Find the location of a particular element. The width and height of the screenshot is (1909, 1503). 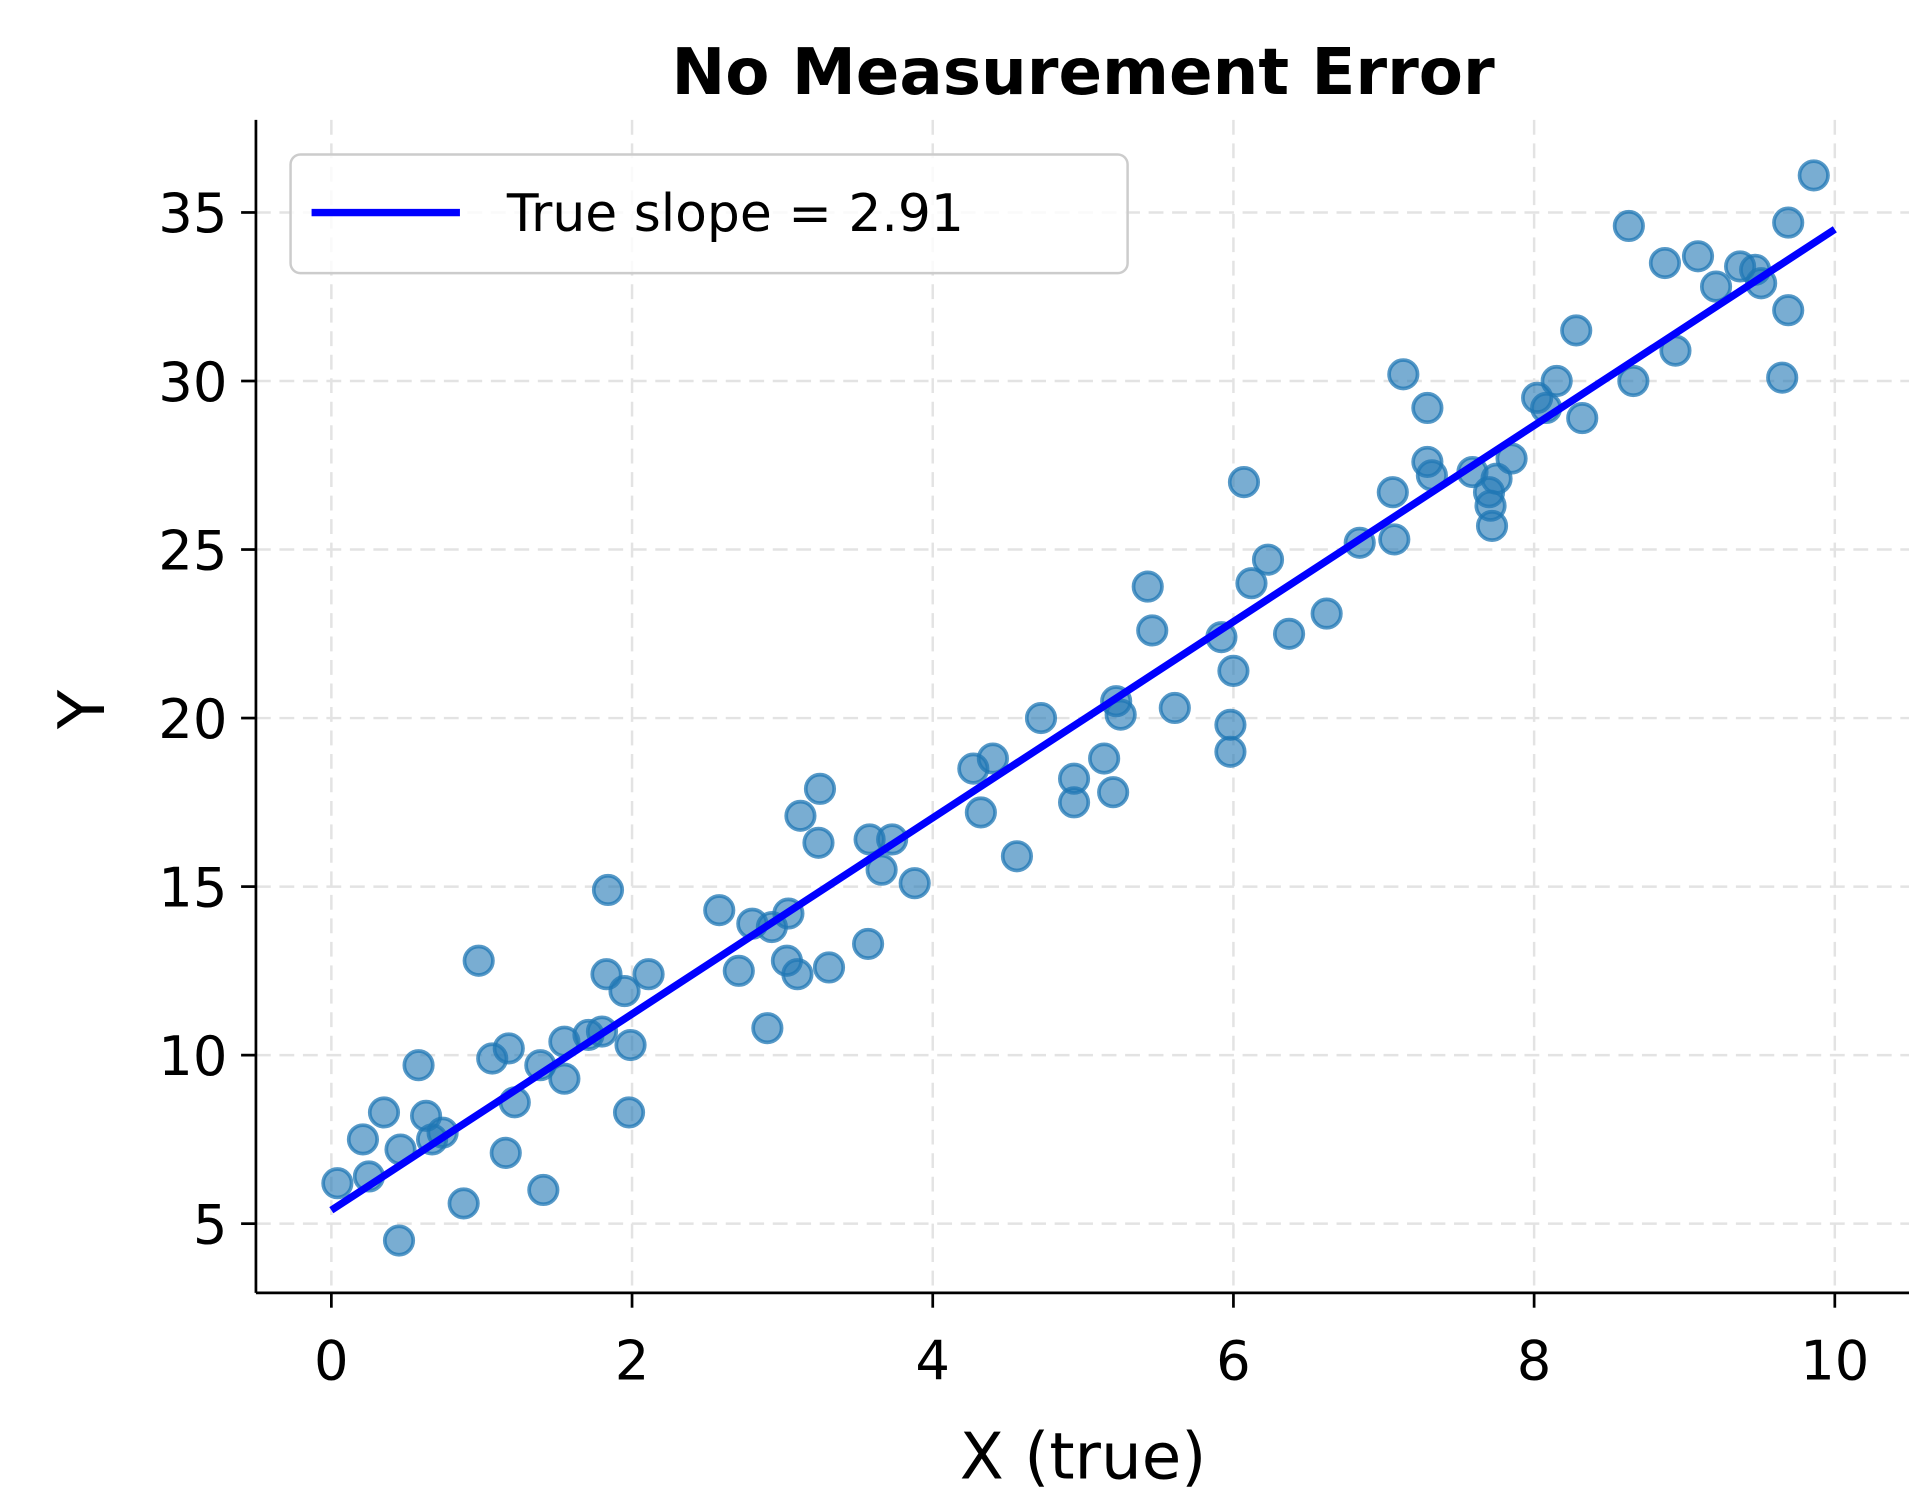

x-tick-label: 0 is located at coordinates (331, 1360).